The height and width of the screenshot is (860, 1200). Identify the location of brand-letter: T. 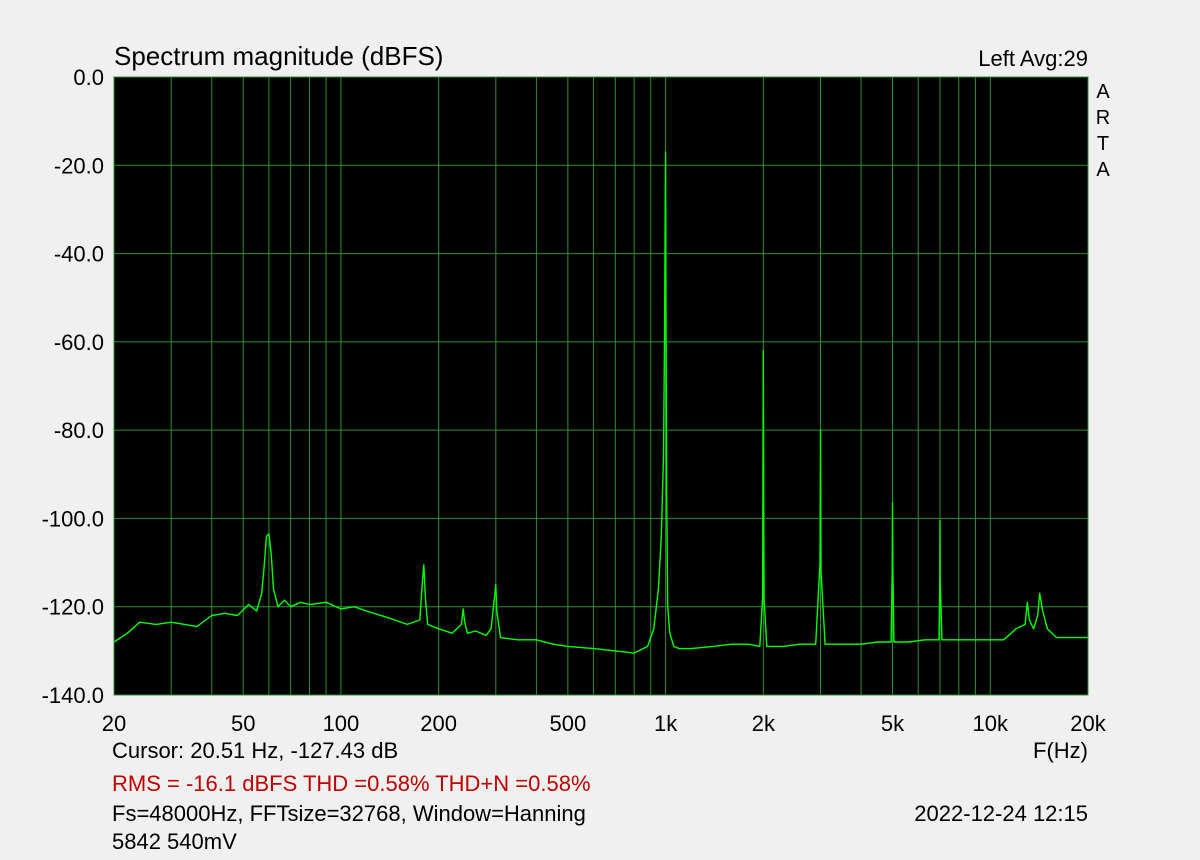
(1103, 144).